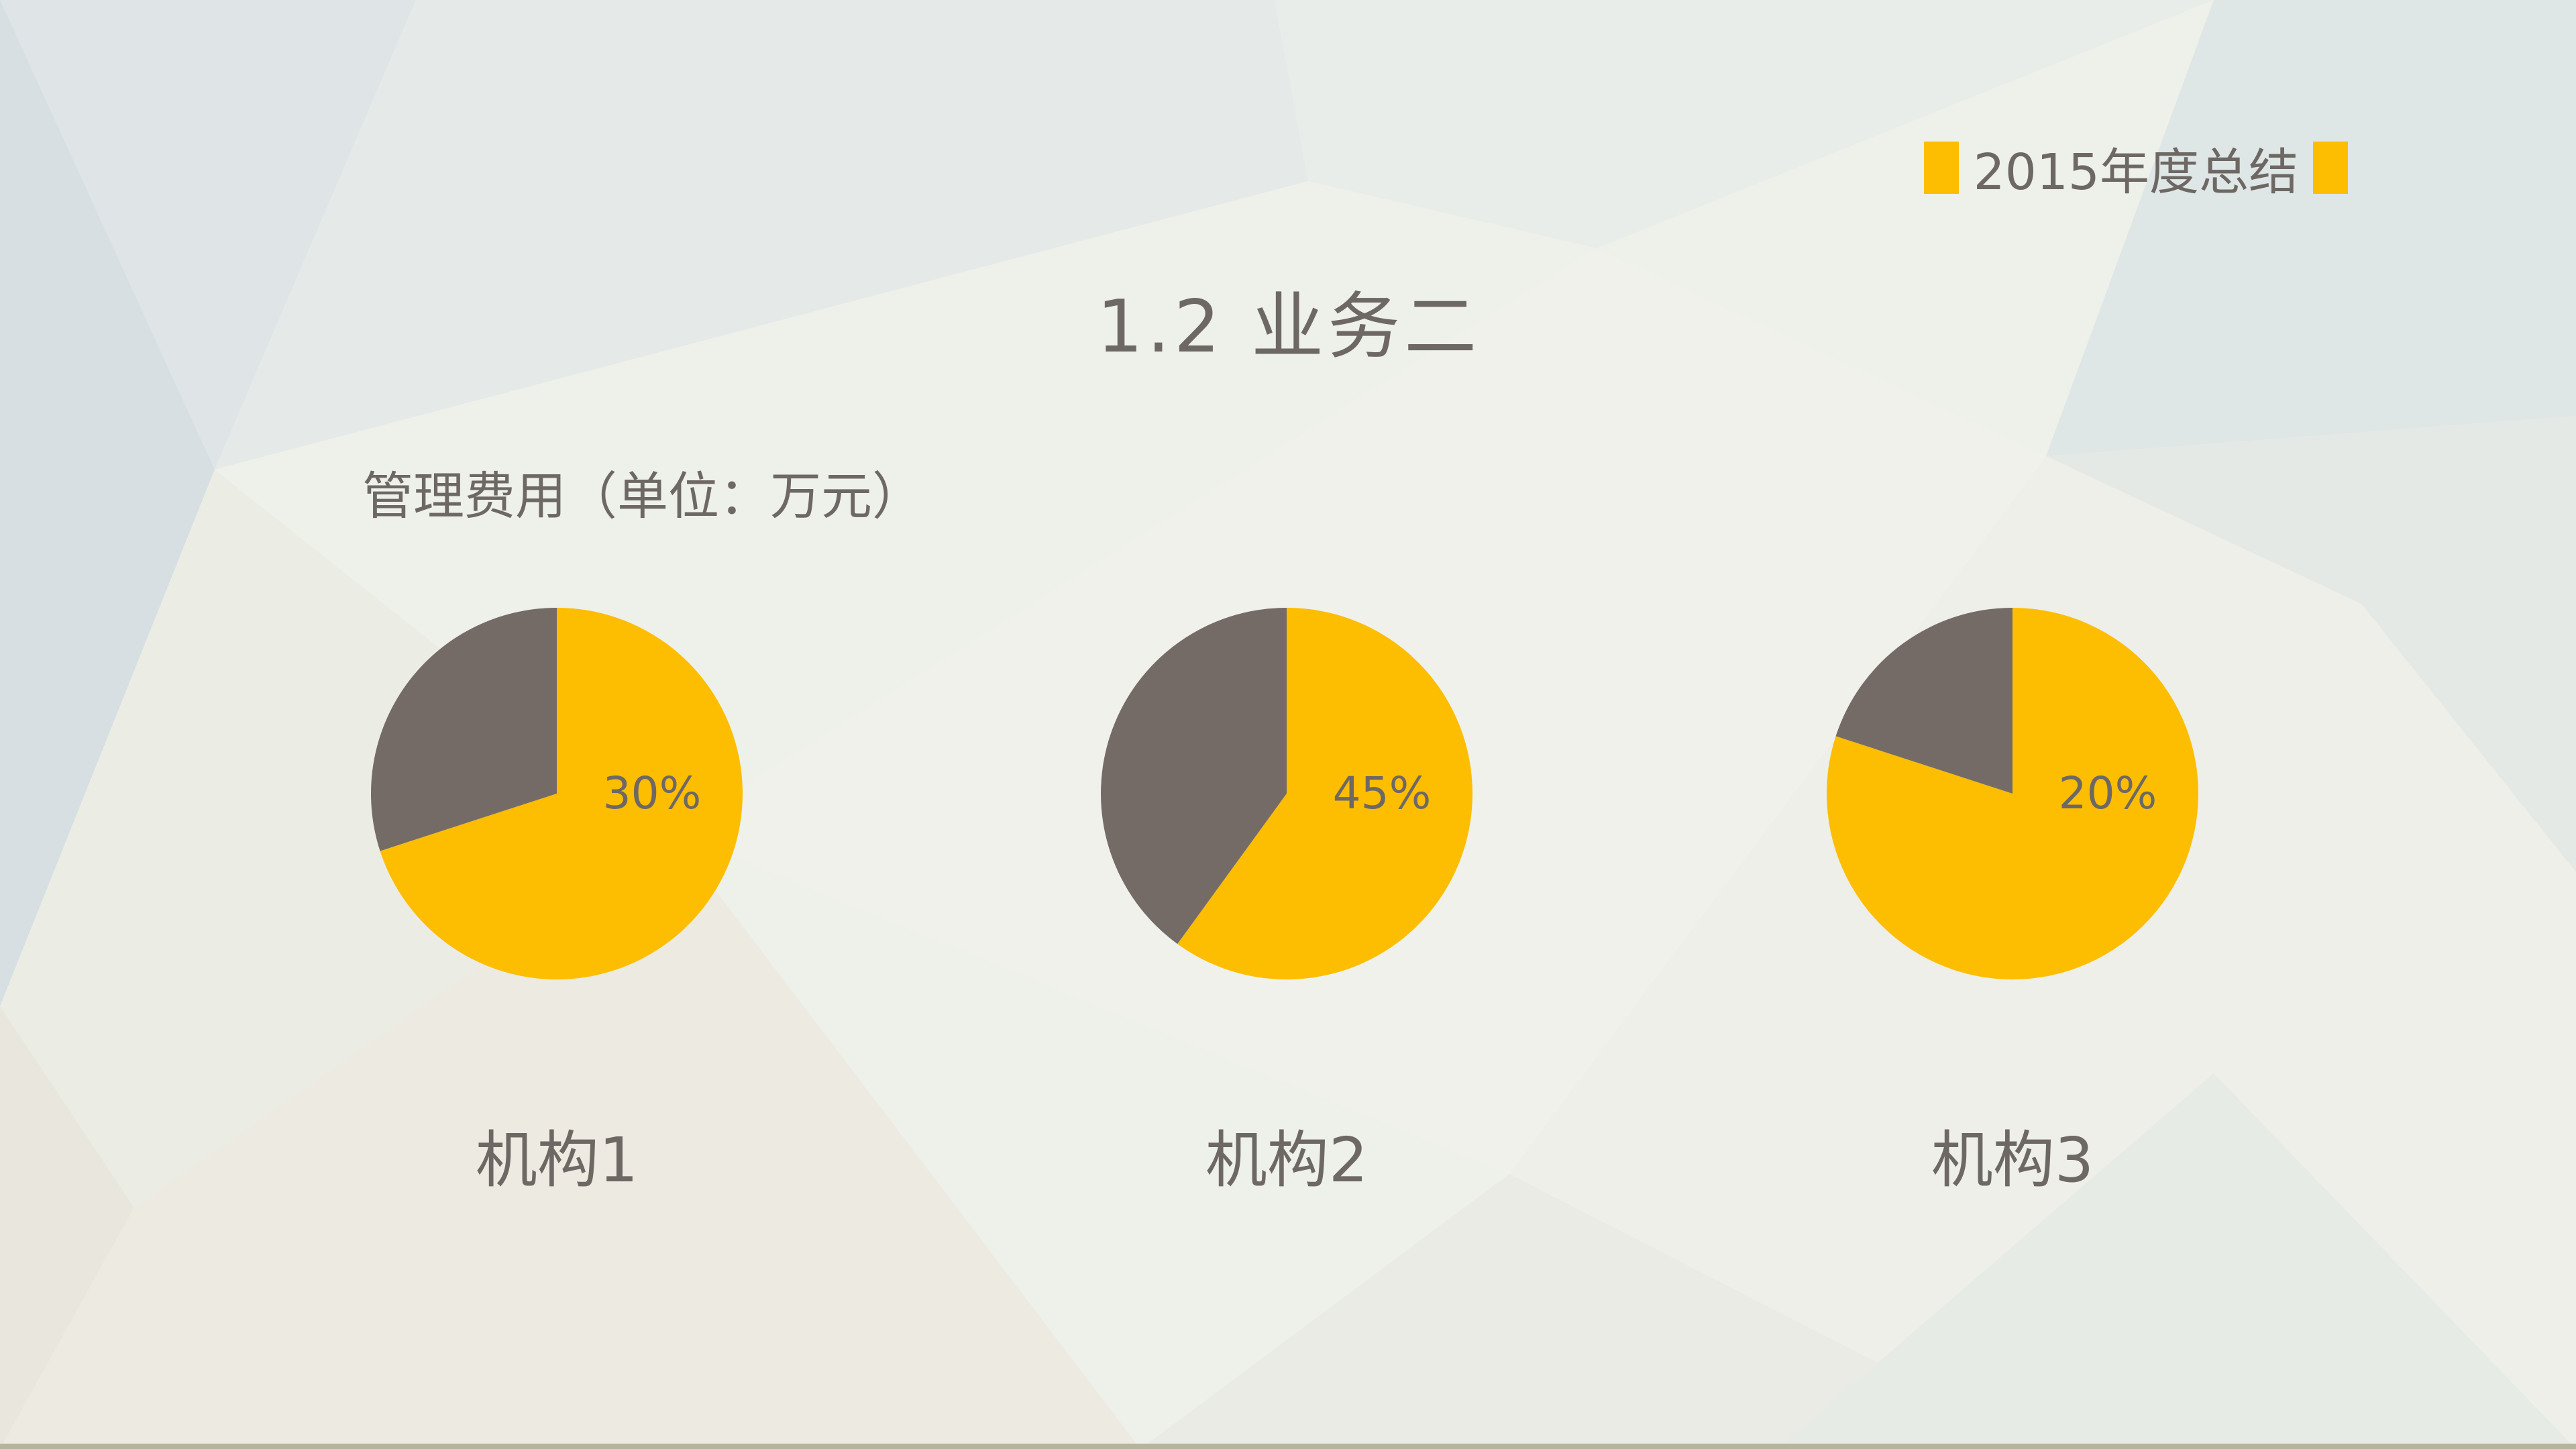  What do you see at coordinates (1382, 793) in the screenshot?
I see `pie-2-data-label: 45%` at bounding box center [1382, 793].